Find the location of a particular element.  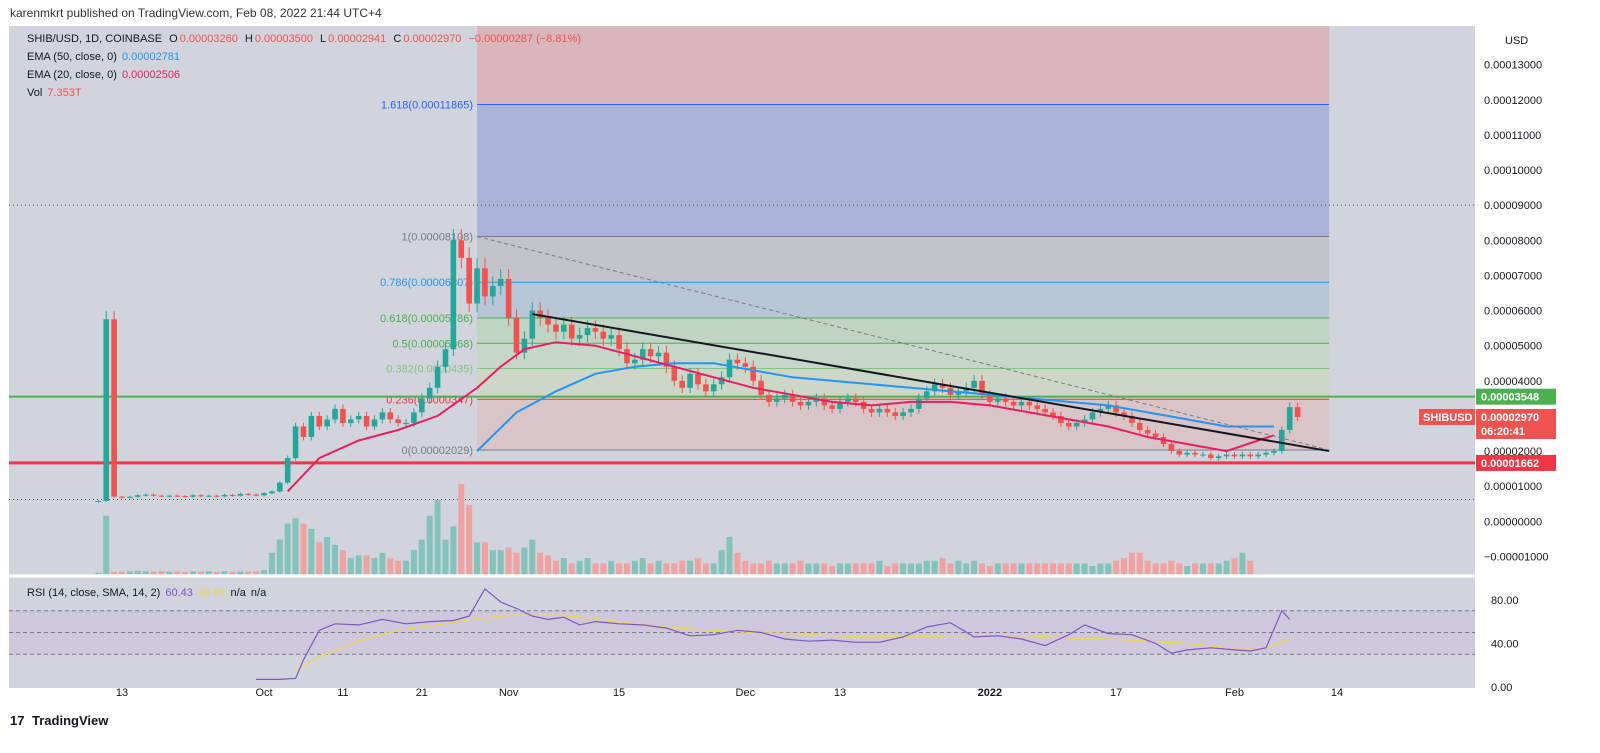

price-axis-tick-label: 0.00011000 is located at coordinates (1512, 136).